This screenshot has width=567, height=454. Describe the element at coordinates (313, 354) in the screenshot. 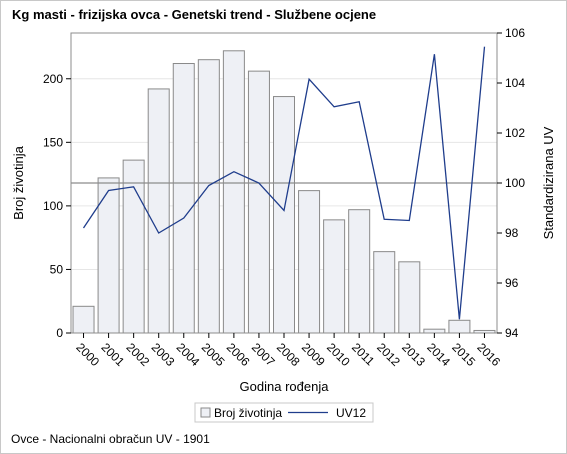

I see `x-tick-label: 2009` at that location.